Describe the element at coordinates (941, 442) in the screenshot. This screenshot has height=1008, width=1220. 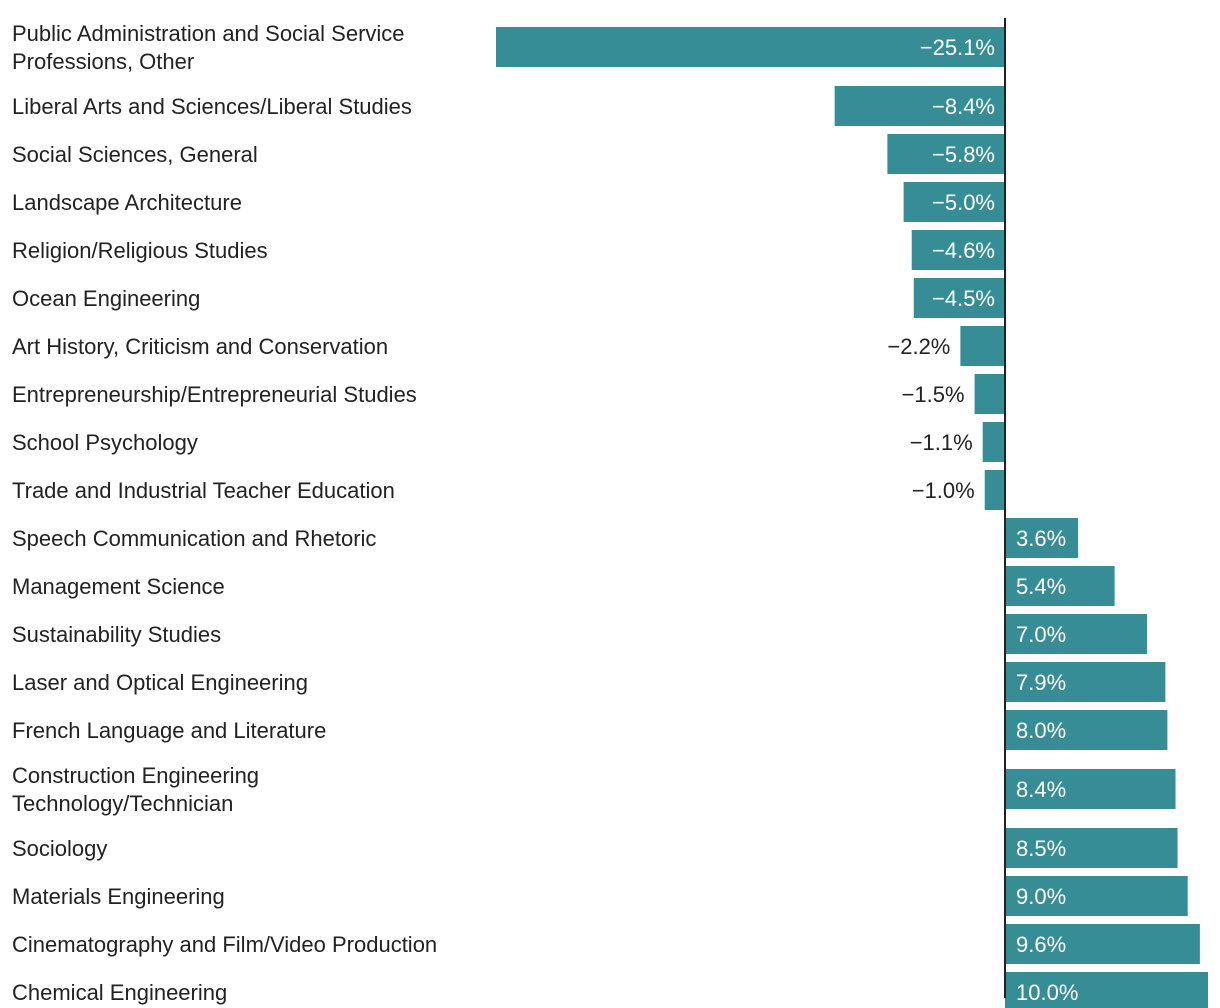
I see `value-label: −1.1%` at that location.